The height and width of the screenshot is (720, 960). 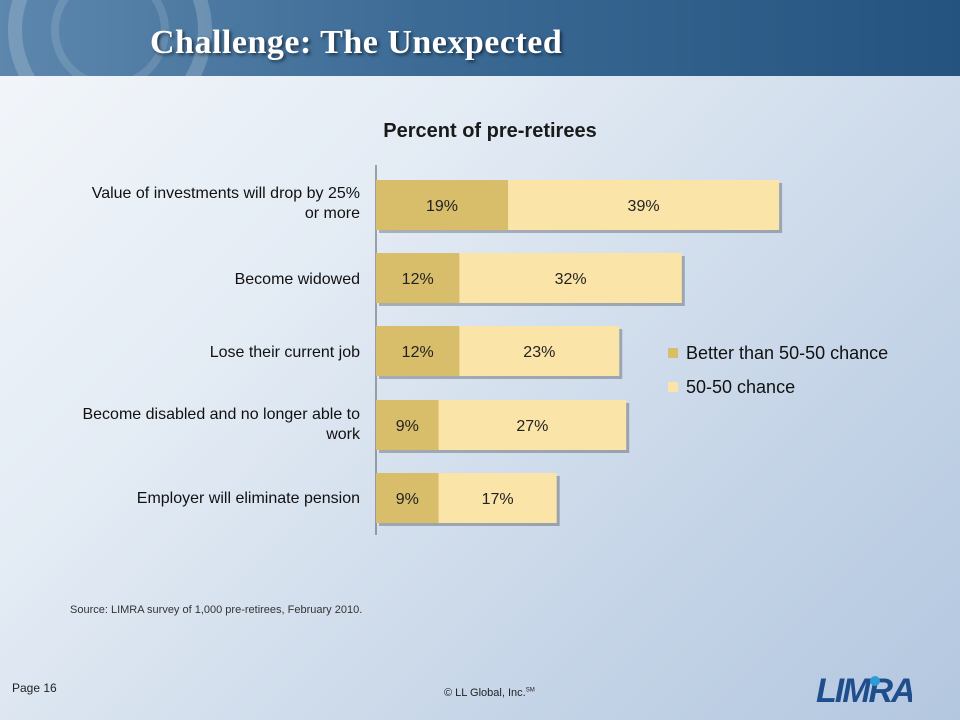 I want to click on copyright-text: © LL Global, Inc., so click(x=485, y=693).